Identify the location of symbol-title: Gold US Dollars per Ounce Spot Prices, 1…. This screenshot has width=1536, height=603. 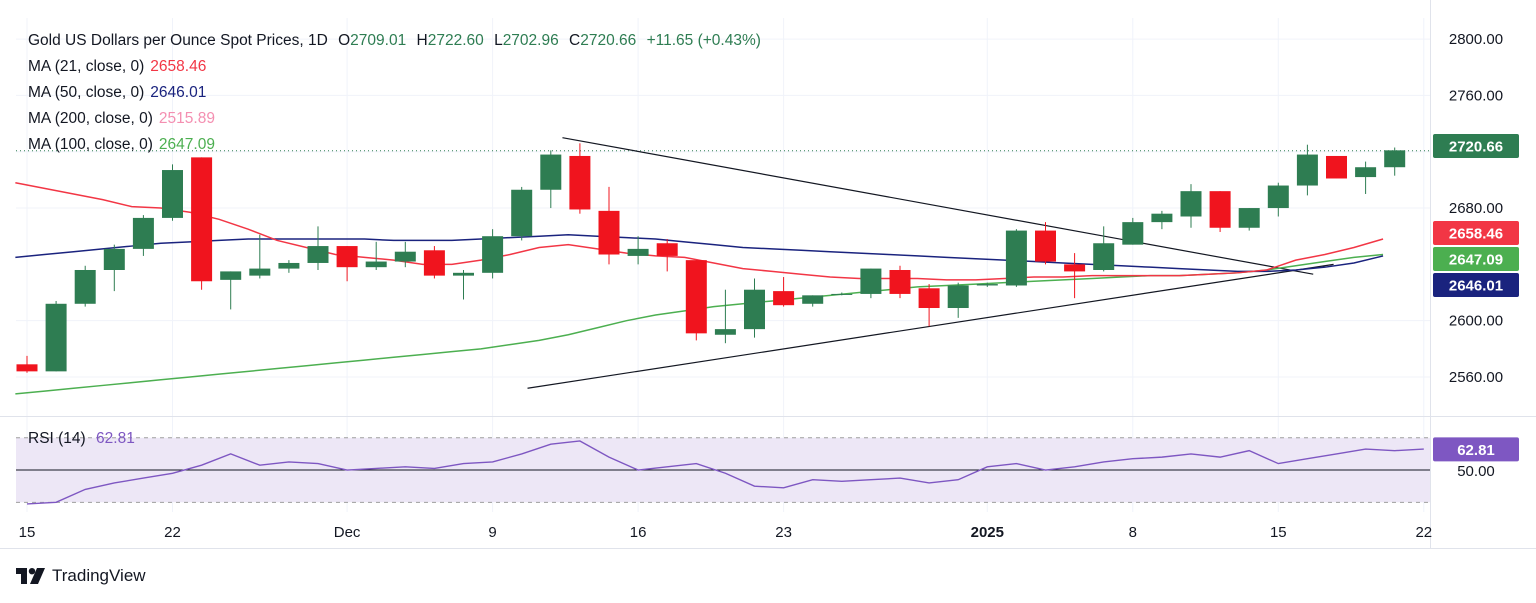
(178, 40).